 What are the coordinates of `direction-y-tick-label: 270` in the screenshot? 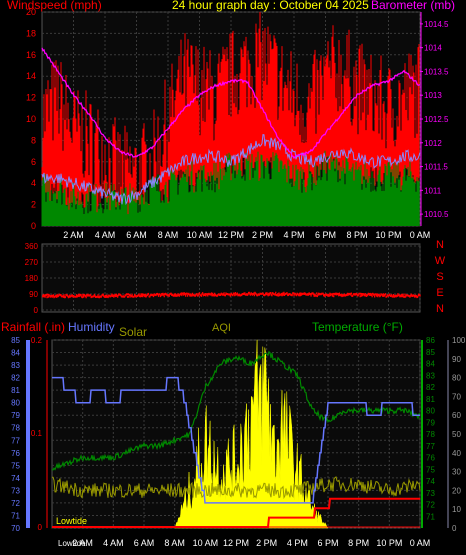 It's located at (32, 262).